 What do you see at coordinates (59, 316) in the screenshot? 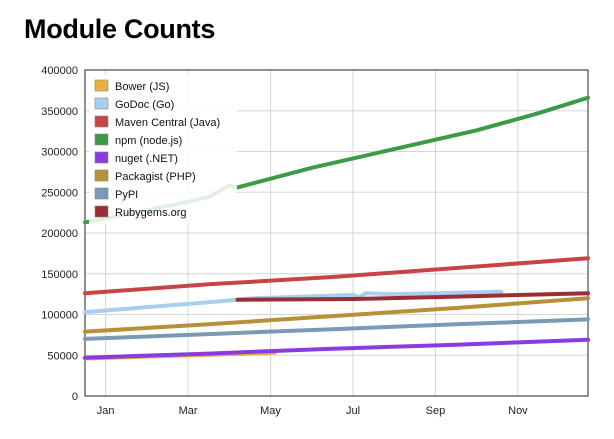
I see `y-tick-label: 100000` at bounding box center [59, 316].